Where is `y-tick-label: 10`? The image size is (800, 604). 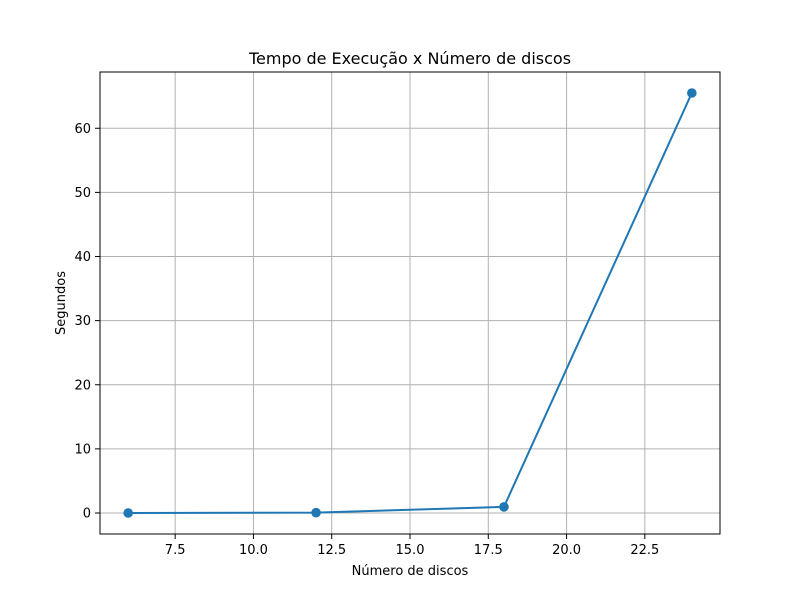
y-tick-label: 10 is located at coordinates (82, 449).